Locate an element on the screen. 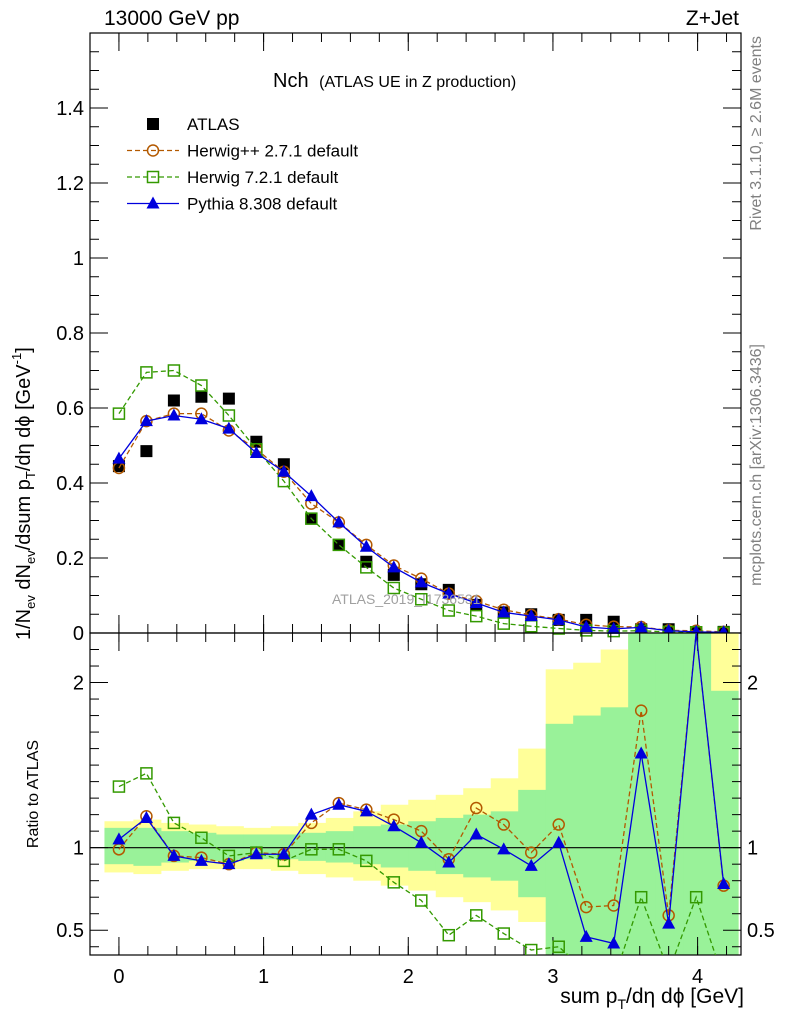 The width and height of the screenshot is (786, 1024). legend-entry: Pythia 8.308 default is located at coordinates (232, 204).